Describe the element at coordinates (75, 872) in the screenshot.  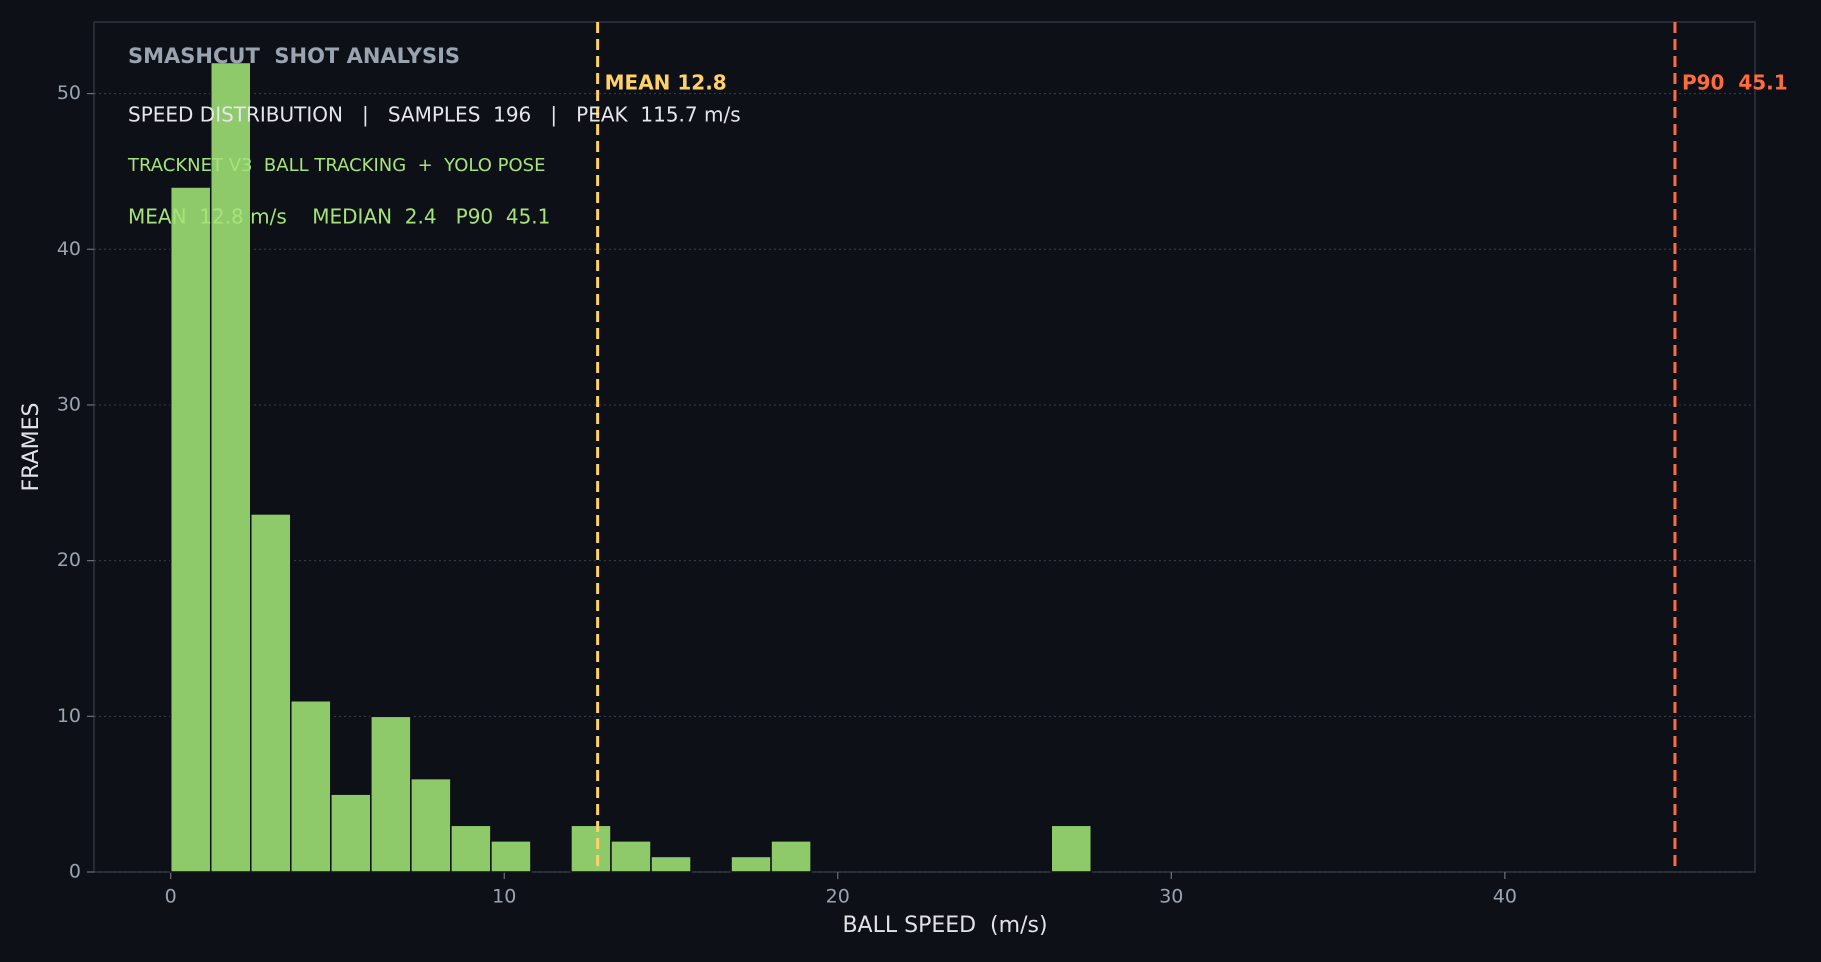
I see `y-tick-label: 0` at that location.